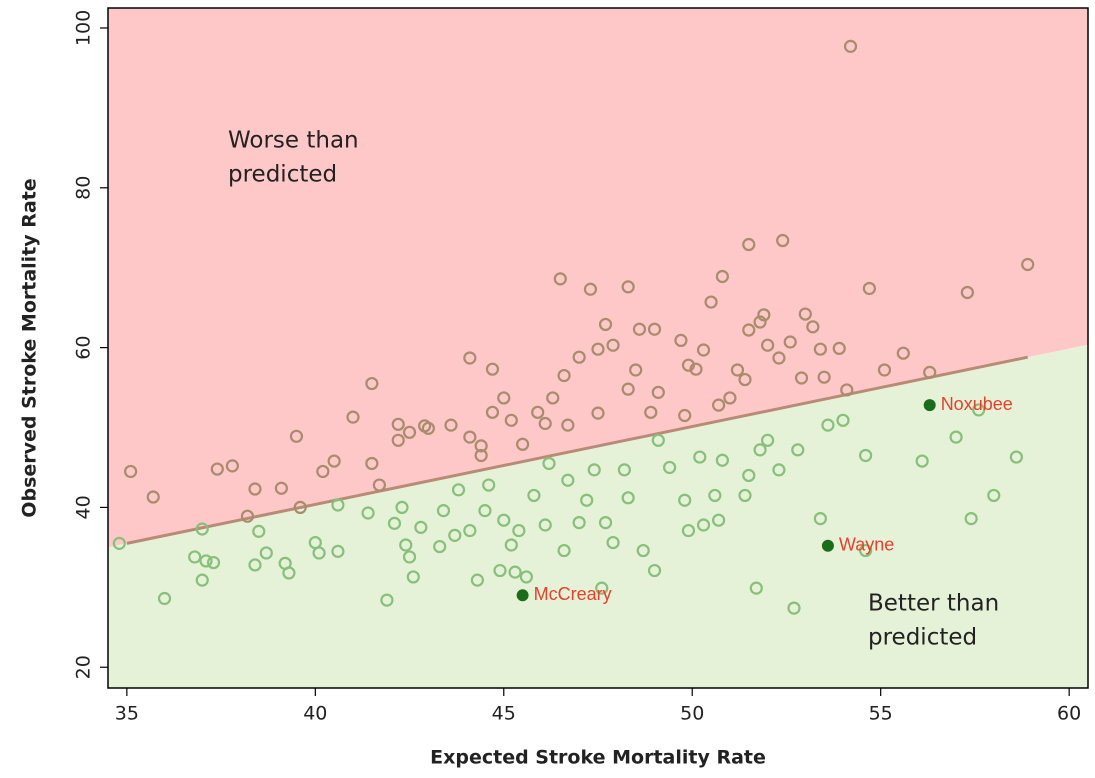 The height and width of the screenshot is (778, 1095). What do you see at coordinates (127, 714) in the screenshot?
I see `x-tick-label: 35` at bounding box center [127, 714].